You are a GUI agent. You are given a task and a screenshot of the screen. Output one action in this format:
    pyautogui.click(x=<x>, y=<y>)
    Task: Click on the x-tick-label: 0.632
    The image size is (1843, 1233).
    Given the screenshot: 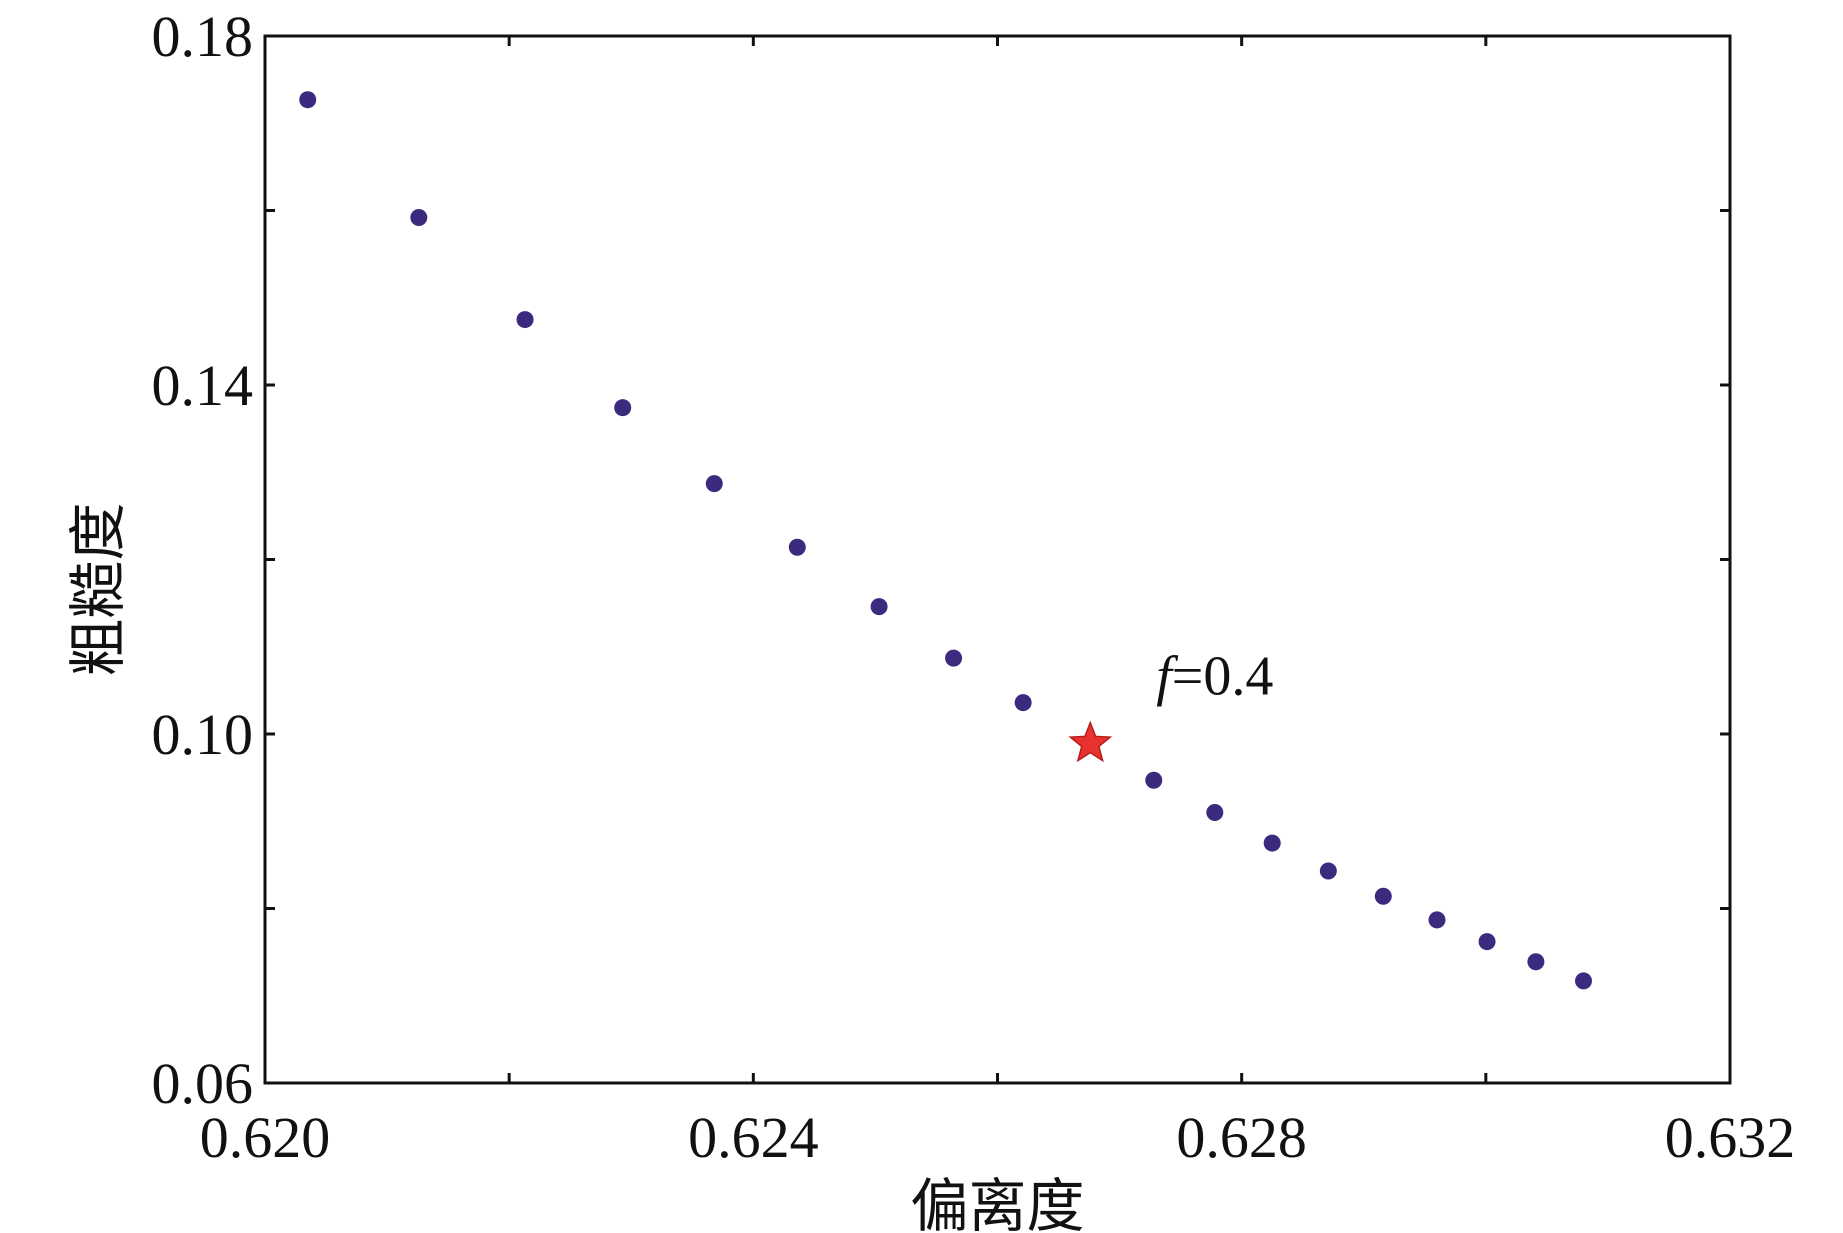 What is the action you would take?
    pyautogui.click(x=1730, y=1137)
    